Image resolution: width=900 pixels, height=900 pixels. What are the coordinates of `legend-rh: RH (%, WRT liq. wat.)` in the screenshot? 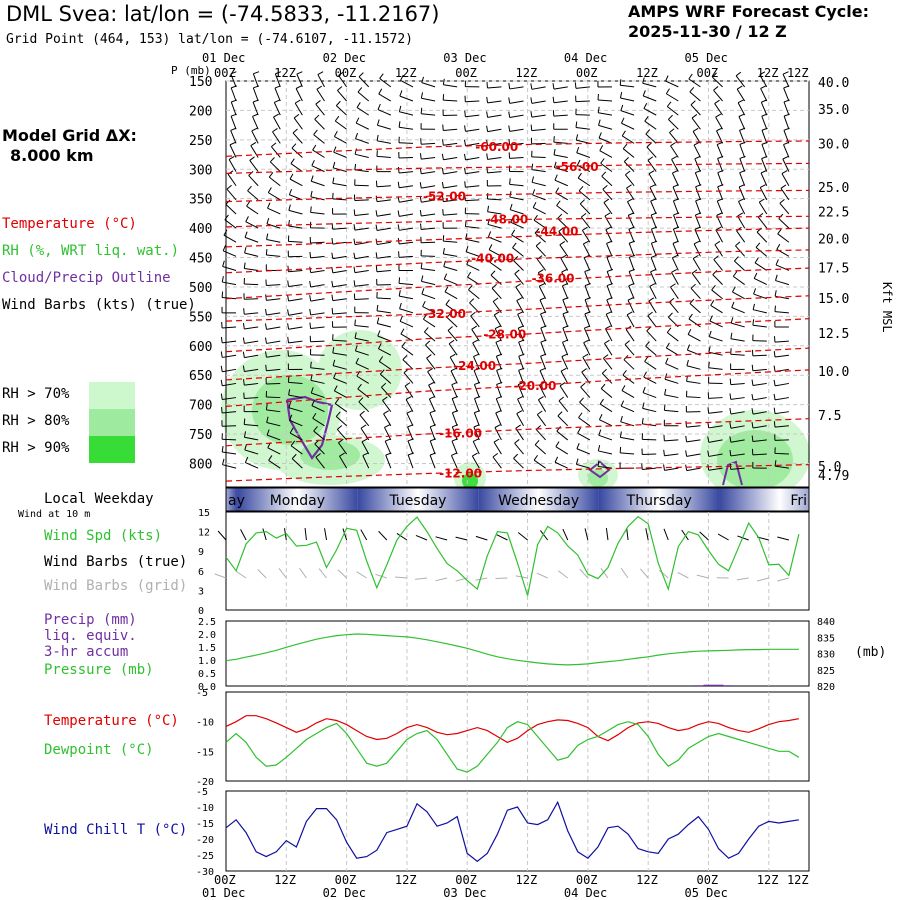 It's located at (91, 251).